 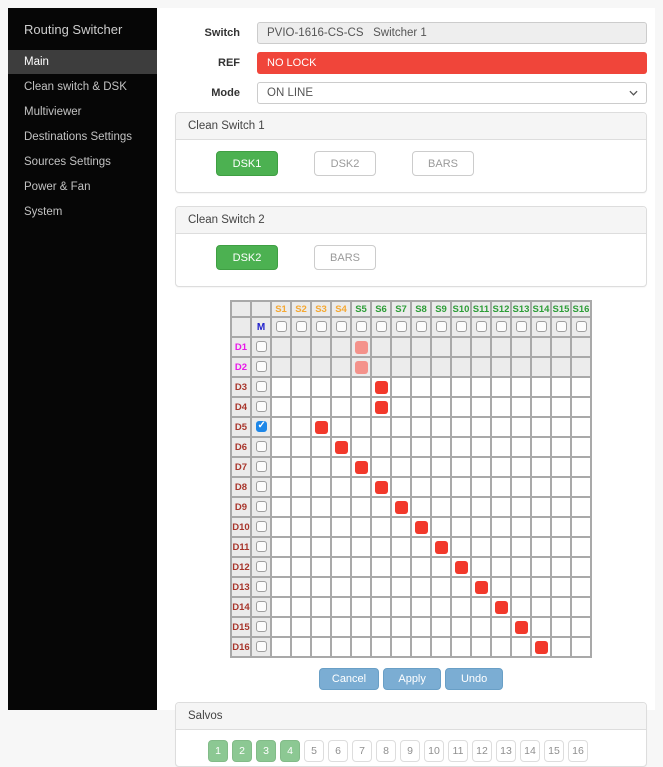 I want to click on monitor-checkbox-s16, so click(x=581, y=327).